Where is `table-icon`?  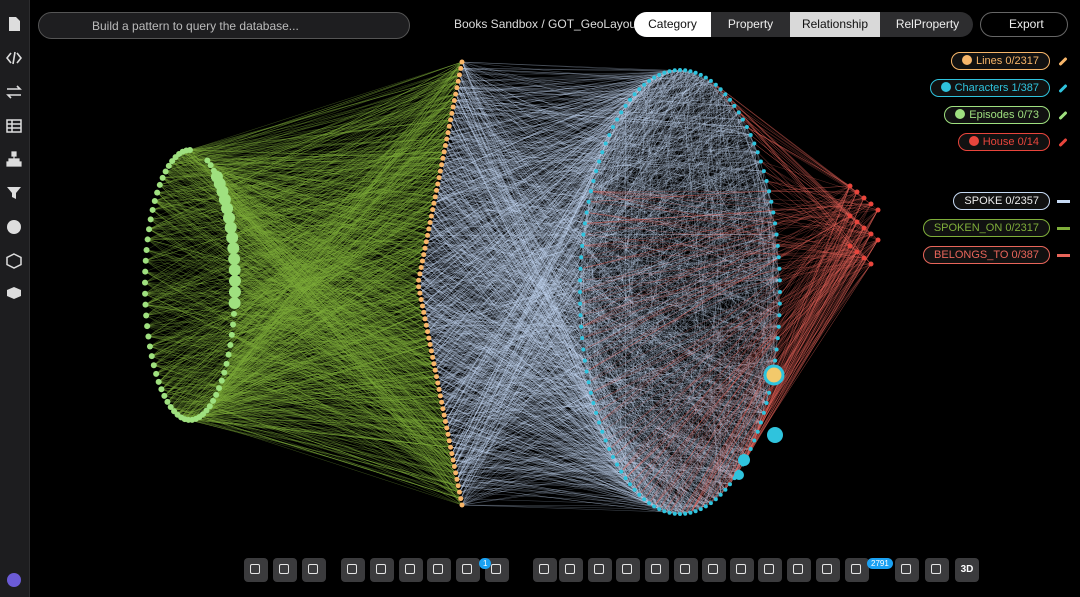
table-icon is located at coordinates (14, 126).